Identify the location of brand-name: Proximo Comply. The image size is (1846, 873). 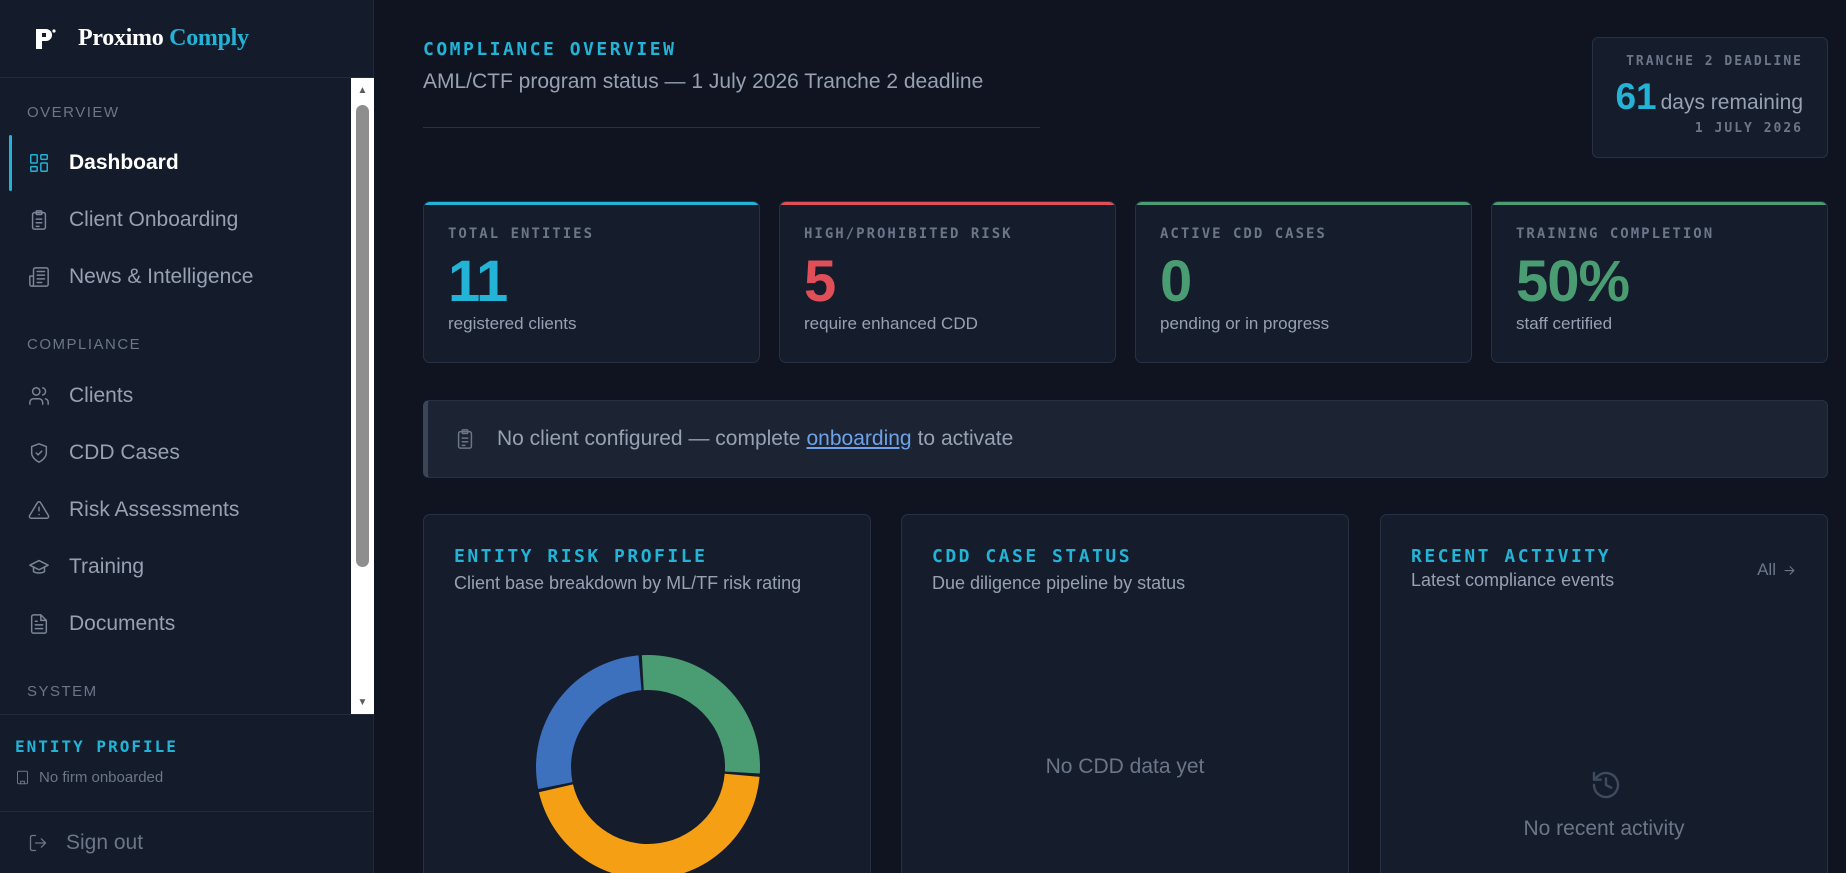
(163, 38).